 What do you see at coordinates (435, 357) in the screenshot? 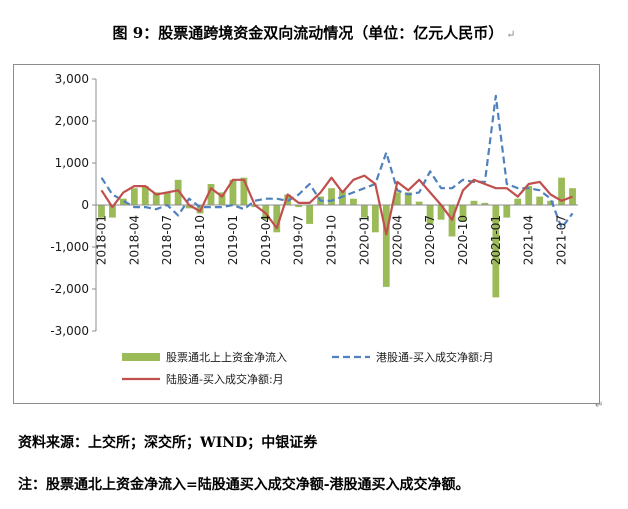
I see `legend-label: 港股通-买入成交净额:月` at bounding box center [435, 357].